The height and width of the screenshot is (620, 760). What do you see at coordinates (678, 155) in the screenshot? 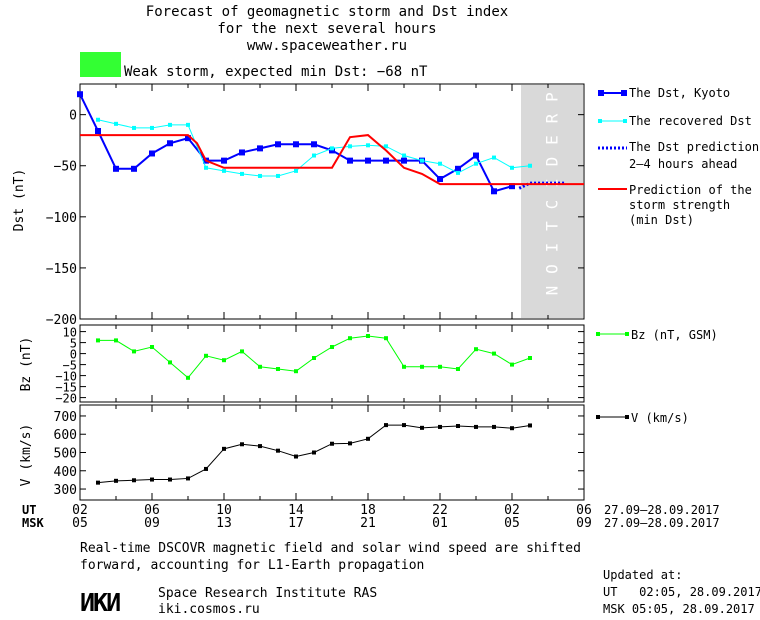
I see `legend-prediction: The Dst prediction 2–4 hours ahead` at bounding box center [678, 155].